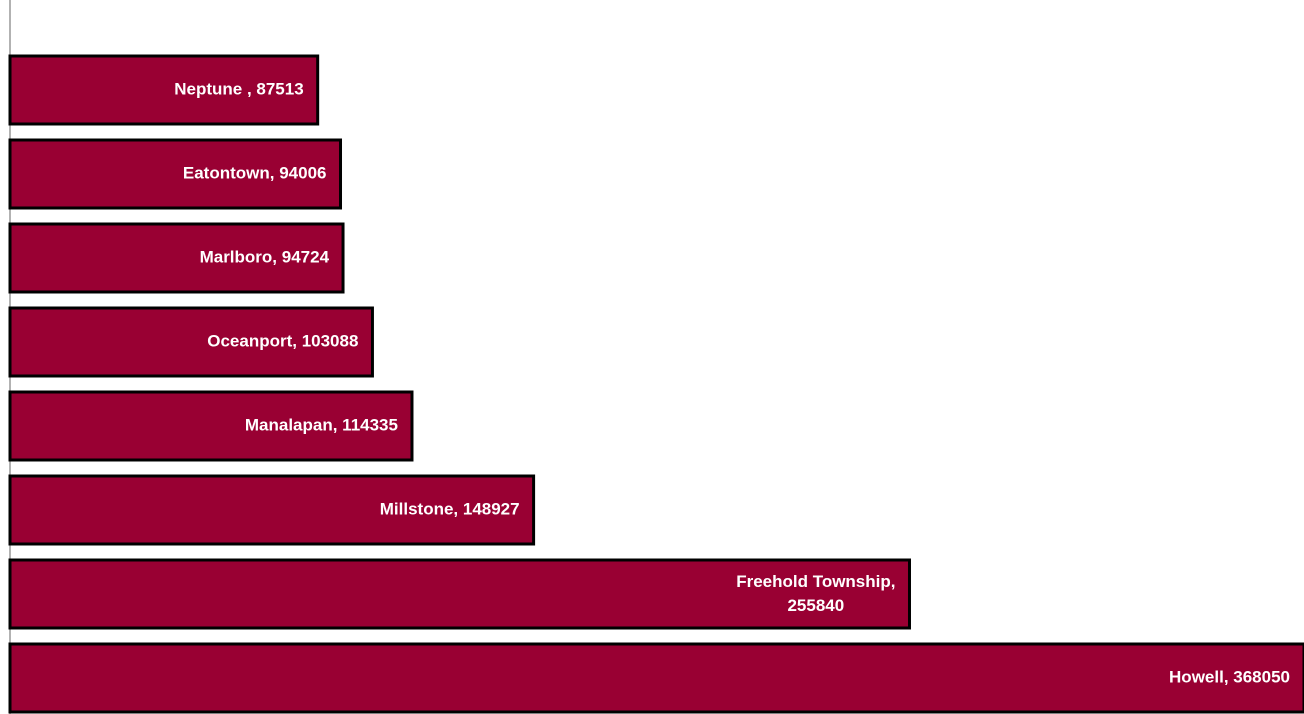 This screenshot has height=714, width=1304. What do you see at coordinates (450, 508) in the screenshot?
I see `data-label: Millstone, 148927` at bounding box center [450, 508].